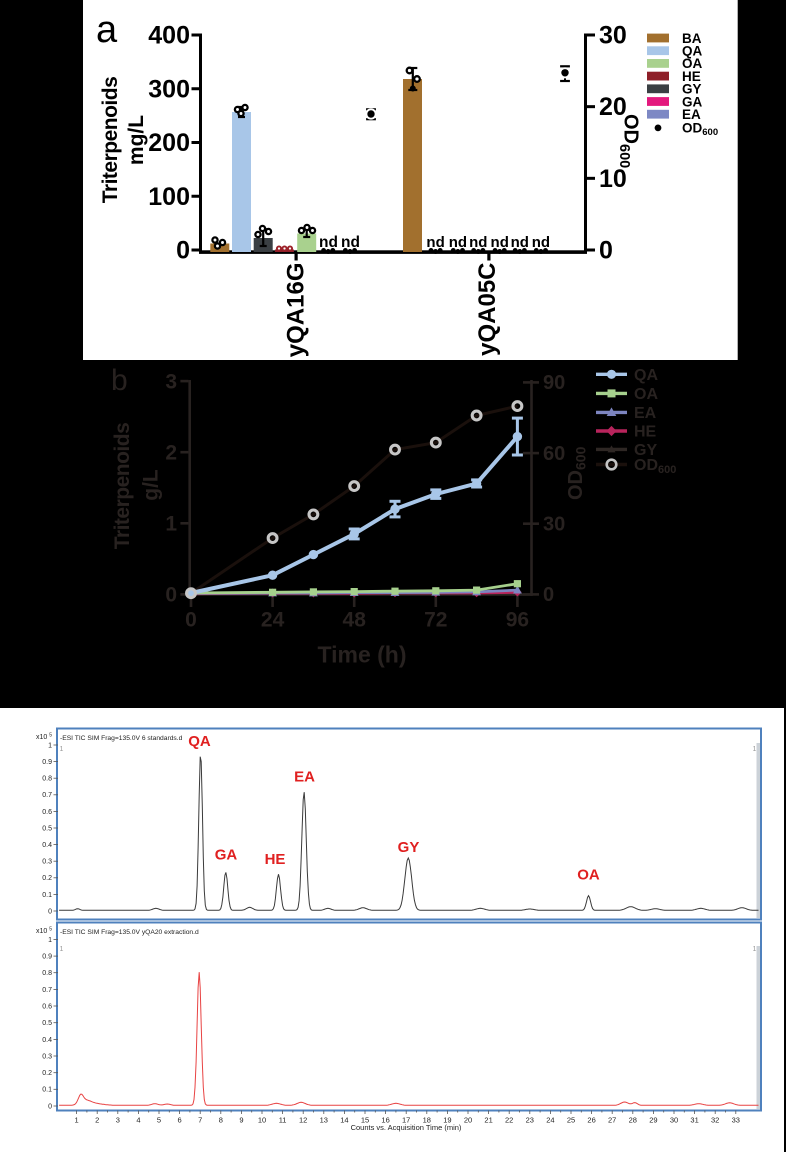  What do you see at coordinates (107, 30) in the screenshot?
I see `svg-text: a` at bounding box center [107, 30].